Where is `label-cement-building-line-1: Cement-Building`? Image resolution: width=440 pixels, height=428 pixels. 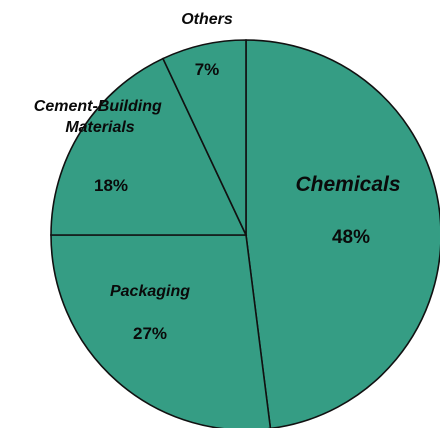 label-cement-building-line-1: Cement-Building is located at coordinates (98, 106).